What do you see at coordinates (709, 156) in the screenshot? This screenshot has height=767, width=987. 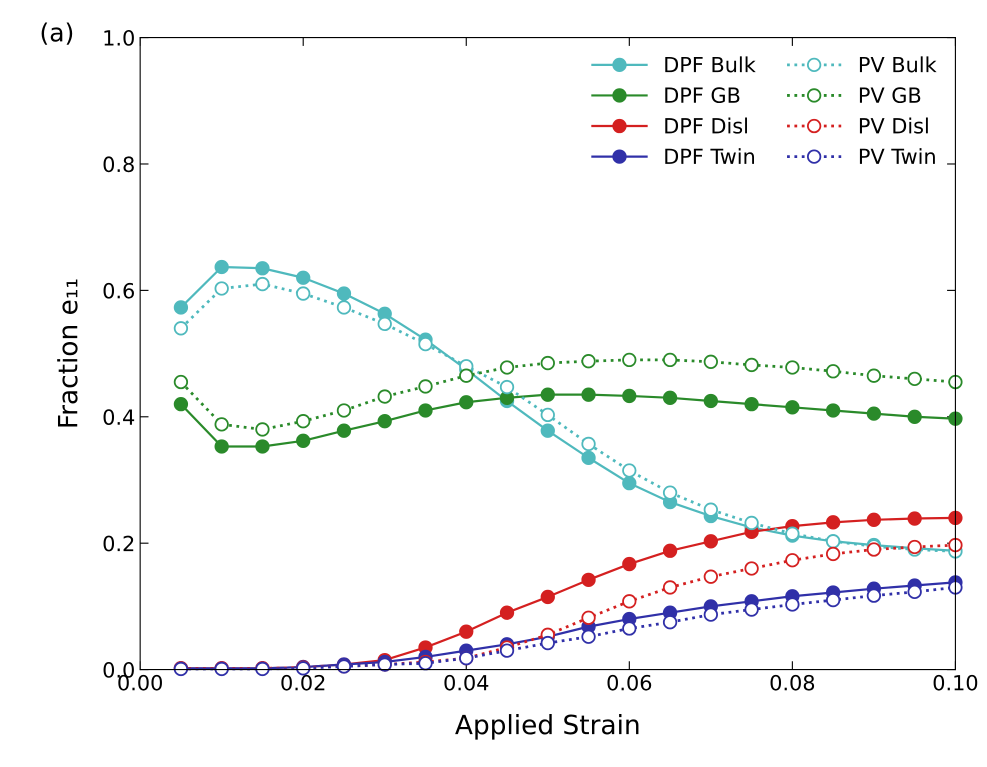 I see `legend-label: DPF Twin` at bounding box center [709, 156].